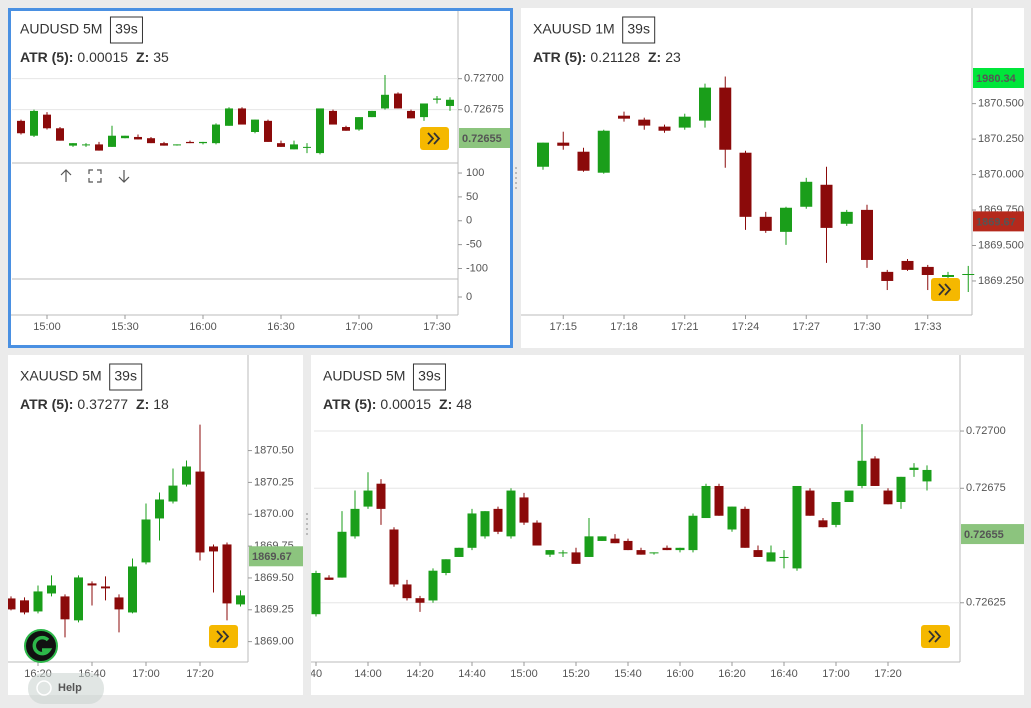 The width and height of the screenshot is (1031, 708). Describe the element at coordinates (146, 674) in the screenshot. I see `x-tick-label: 17:00` at that location.